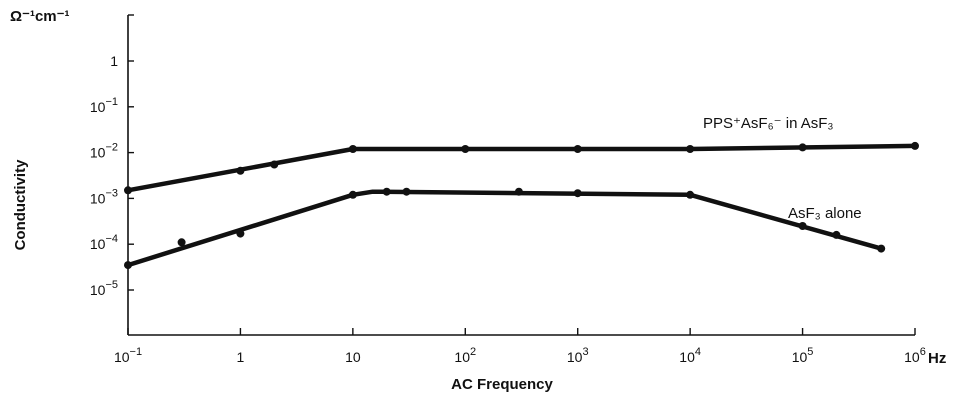 Image resolution: width=962 pixels, height=397 pixels. Describe the element at coordinates (128, 355) in the screenshot. I see `x-tick-label: 10⁻¹` at that location.